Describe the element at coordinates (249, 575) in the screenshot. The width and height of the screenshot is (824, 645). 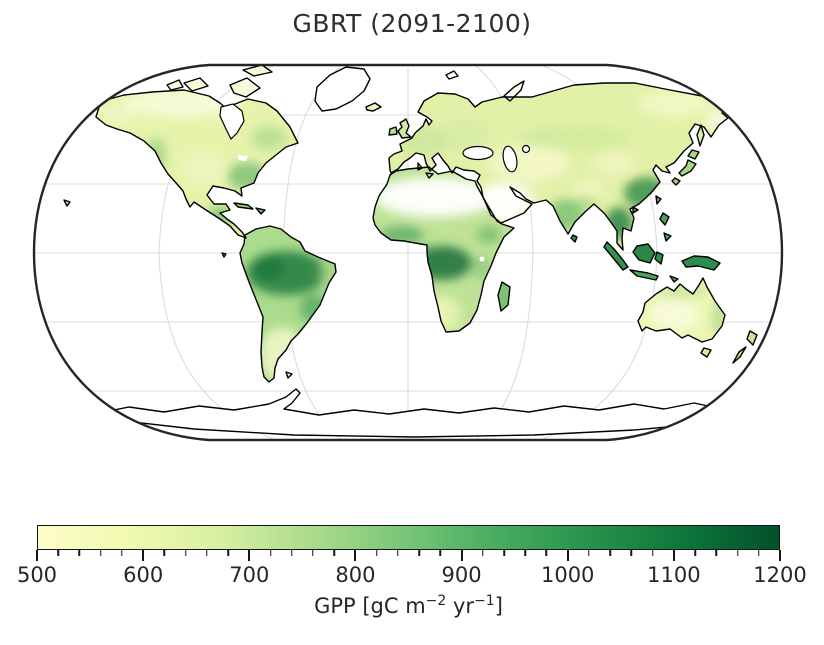
I see `colorbar-tick-label: 700` at that location.